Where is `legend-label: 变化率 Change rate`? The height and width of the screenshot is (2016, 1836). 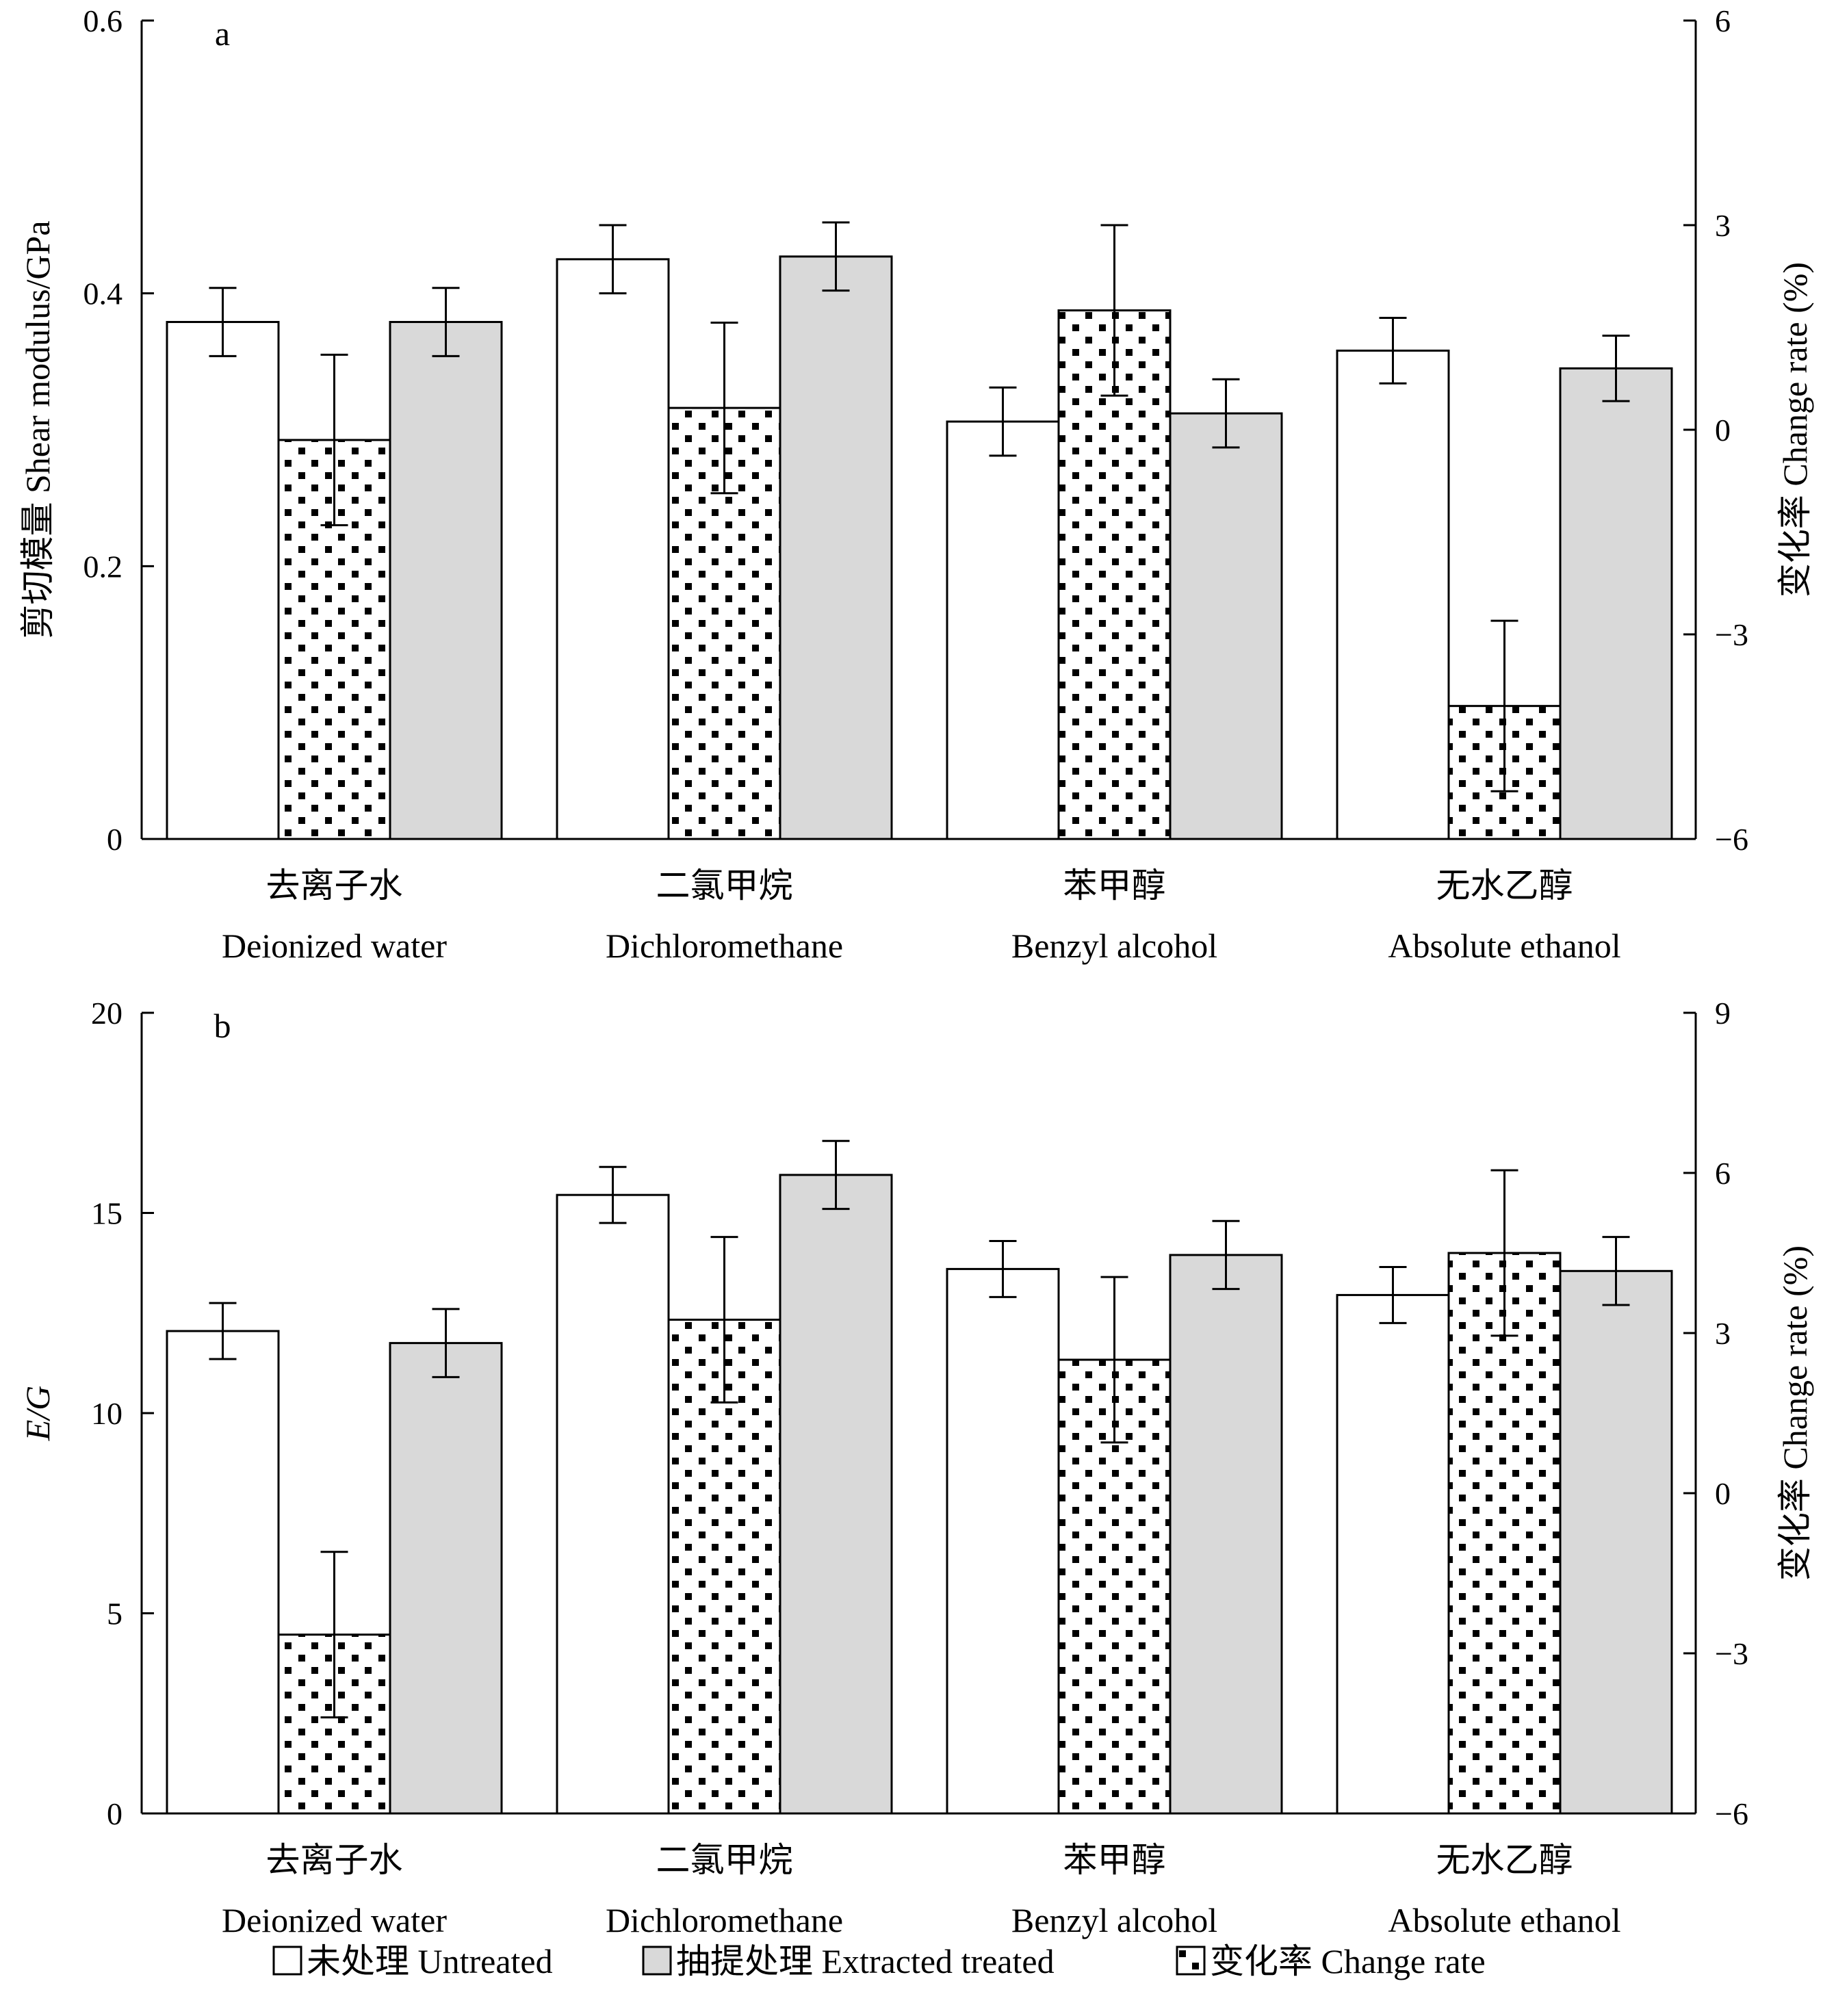 legend-label: 变化率 Change rate is located at coordinates (1348, 1961).